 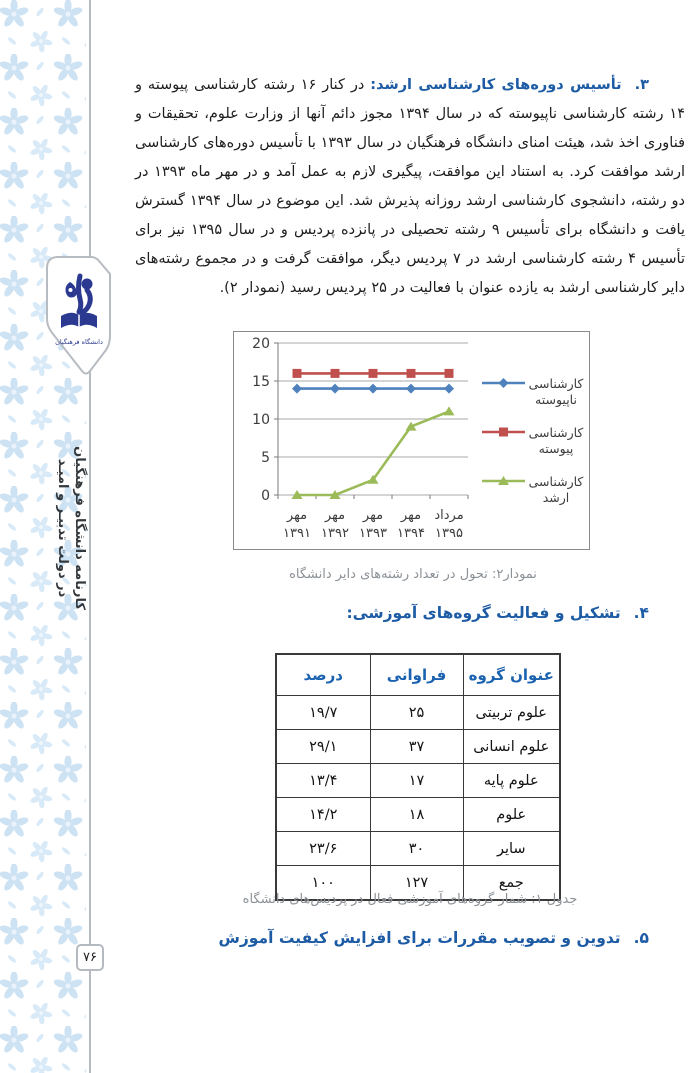 What do you see at coordinates (556, 441) in the screenshot?
I see `legend-label: کارشناسی پیوسته` at bounding box center [556, 441].